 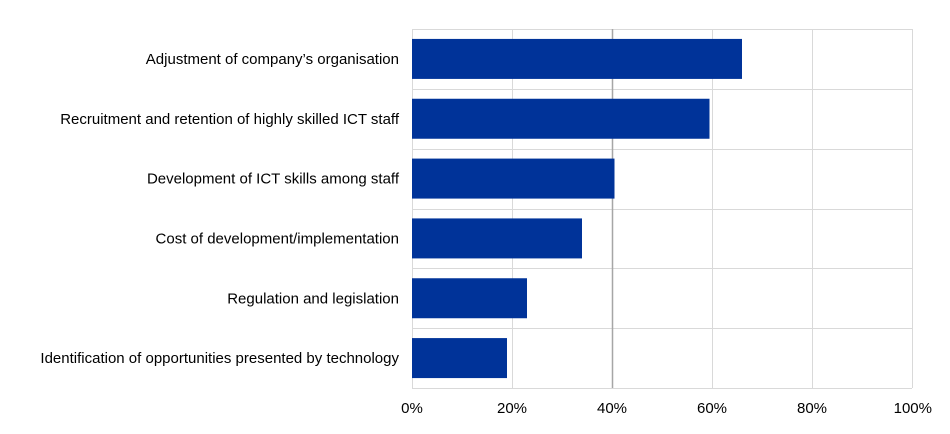 I want to click on x-tick-label: 100%, so click(x=913, y=408).